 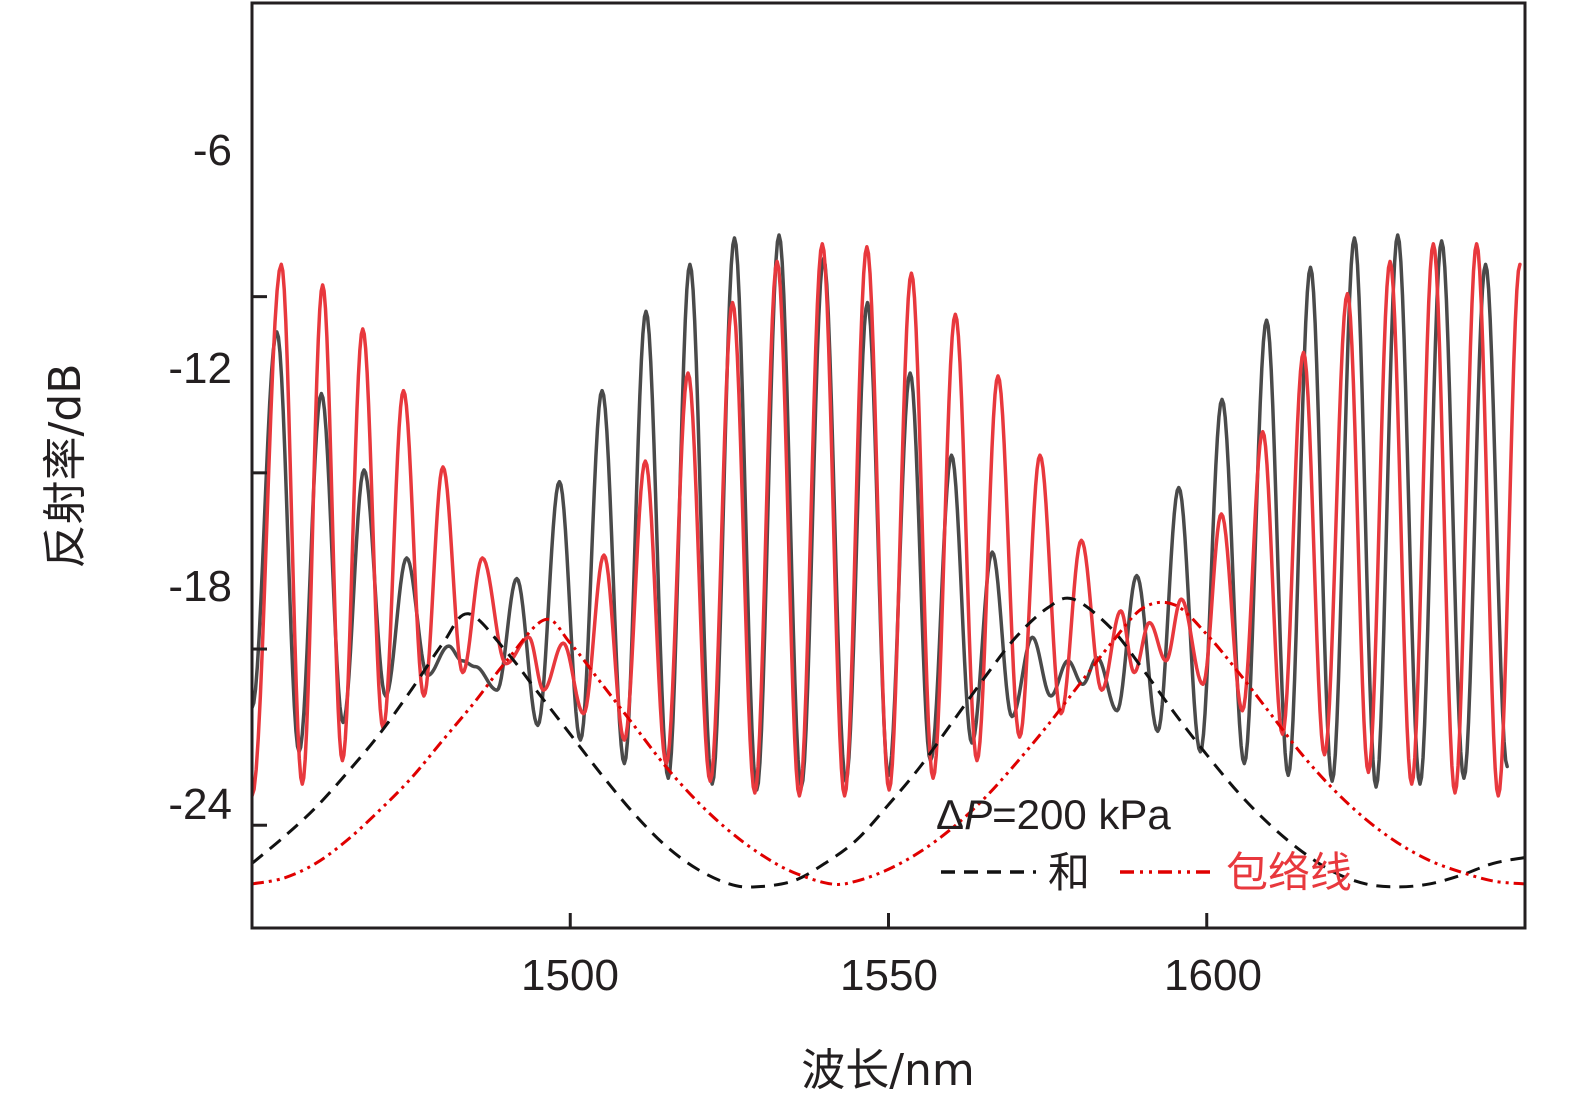 What do you see at coordinates (889, 975) in the screenshot?
I see `x-tick-label: 1550` at bounding box center [889, 975].